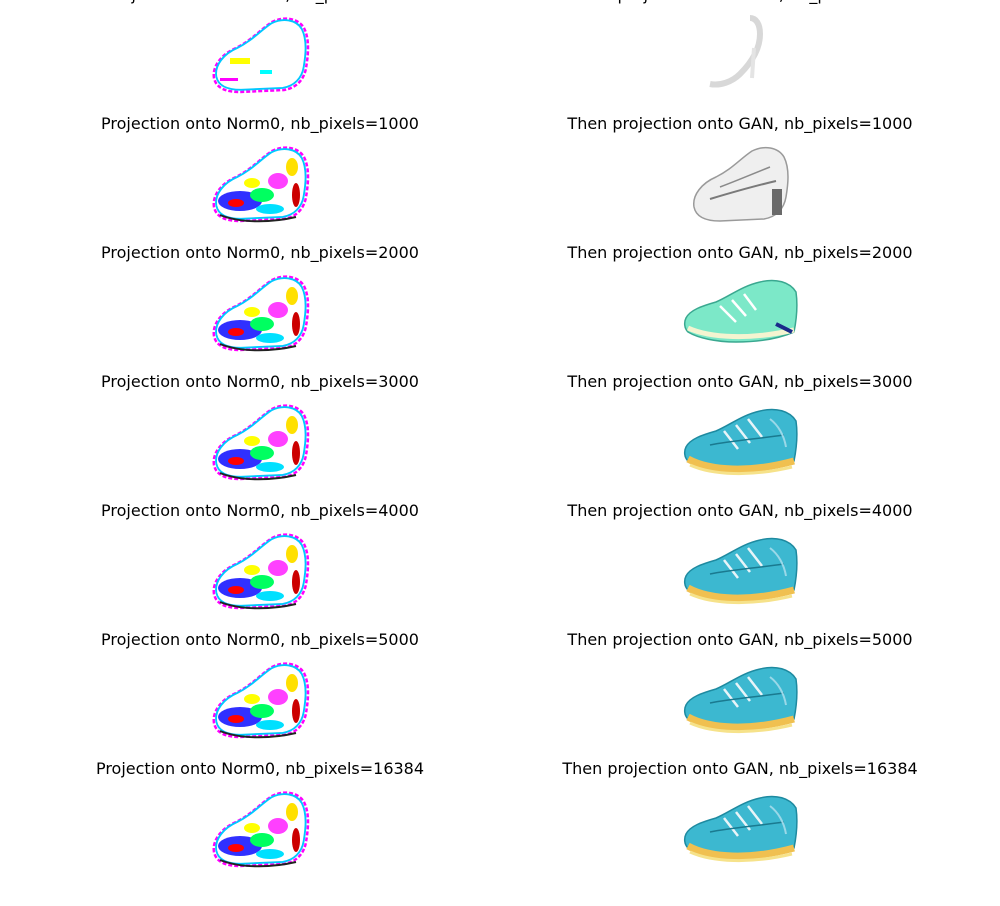  What do you see at coordinates (260, 53) in the screenshot?
I see `shoe-outline-noisy-icon` at bounding box center [260, 53].